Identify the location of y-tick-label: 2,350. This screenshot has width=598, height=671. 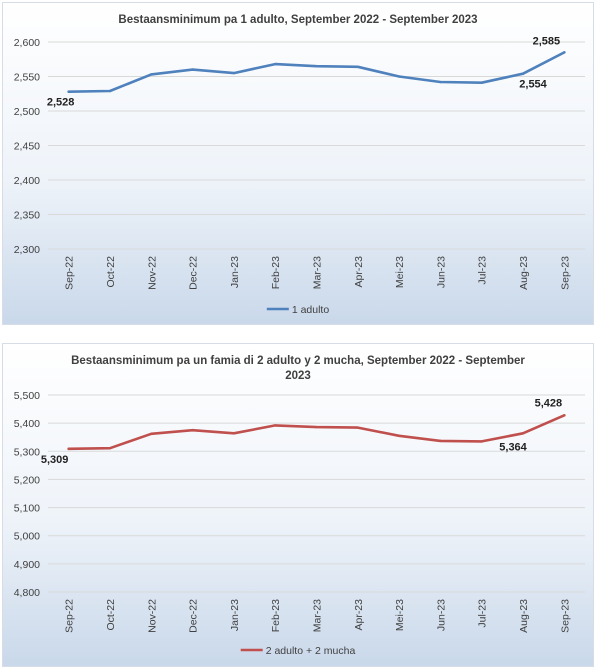
(27, 216).